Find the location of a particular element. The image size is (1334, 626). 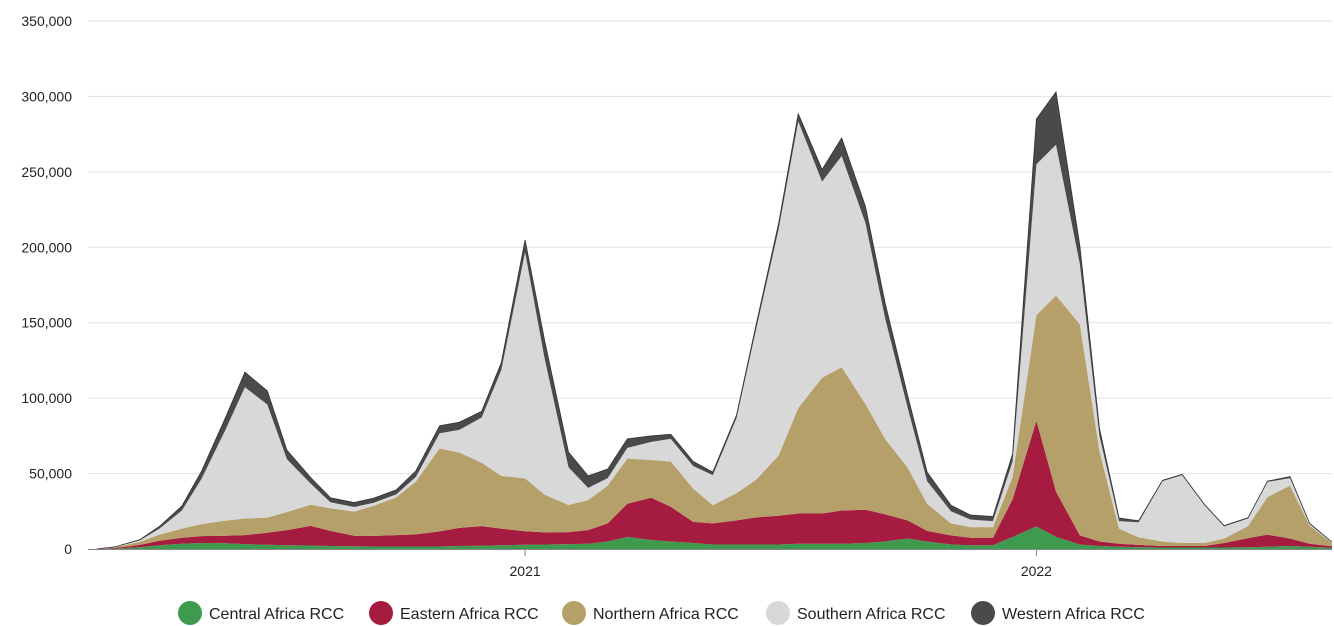

legend-item-1: Eastern Africa RCC is located at coordinates (454, 613).